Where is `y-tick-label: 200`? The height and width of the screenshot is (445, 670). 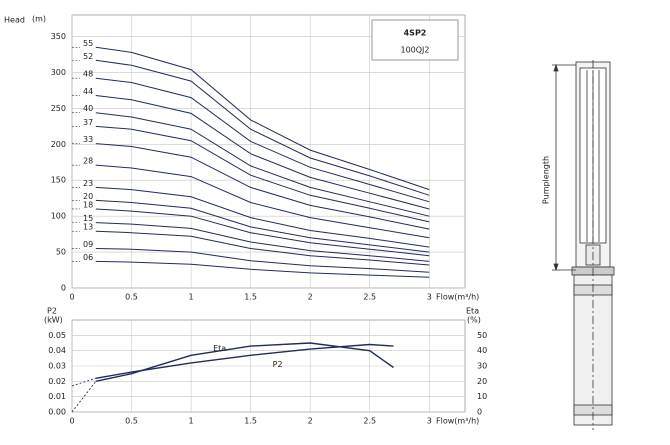
y-tick-label: 200 is located at coordinates (58, 144).